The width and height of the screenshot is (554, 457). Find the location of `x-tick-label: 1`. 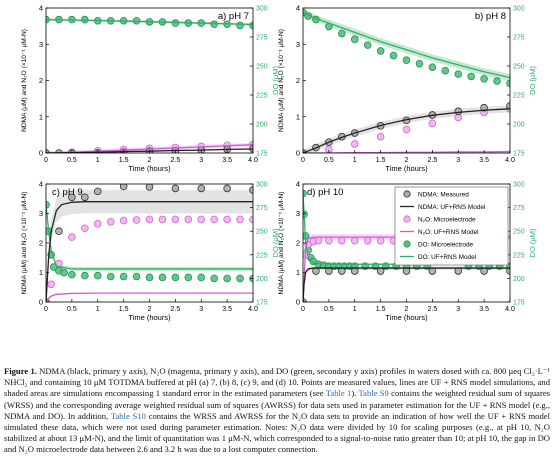

x-tick-label: 1 is located at coordinates (98, 160).